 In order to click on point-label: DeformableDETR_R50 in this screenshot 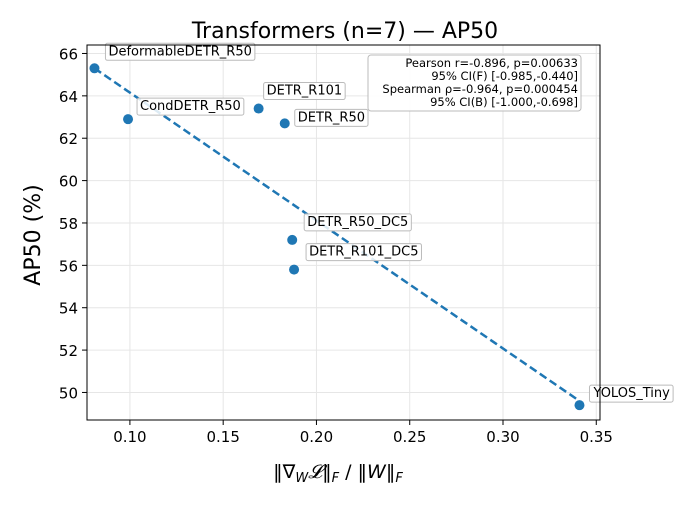, I will do `click(180, 51)`.